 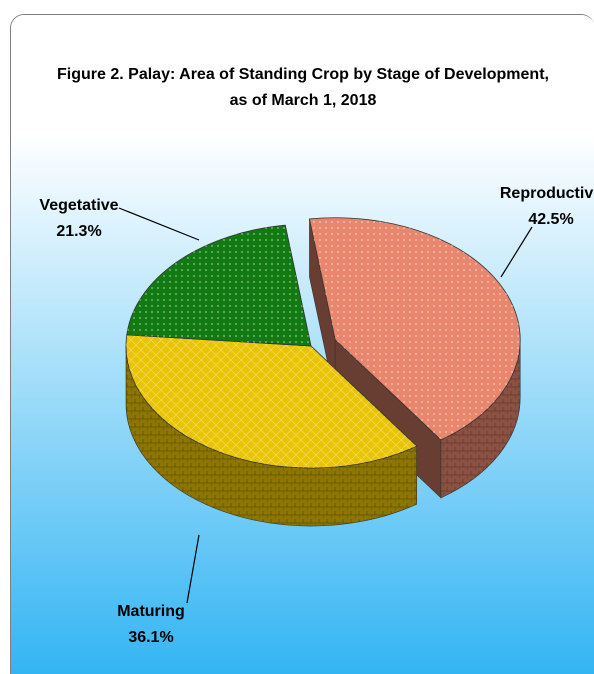 I want to click on leader-line-maturing, so click(x=193, y=569).